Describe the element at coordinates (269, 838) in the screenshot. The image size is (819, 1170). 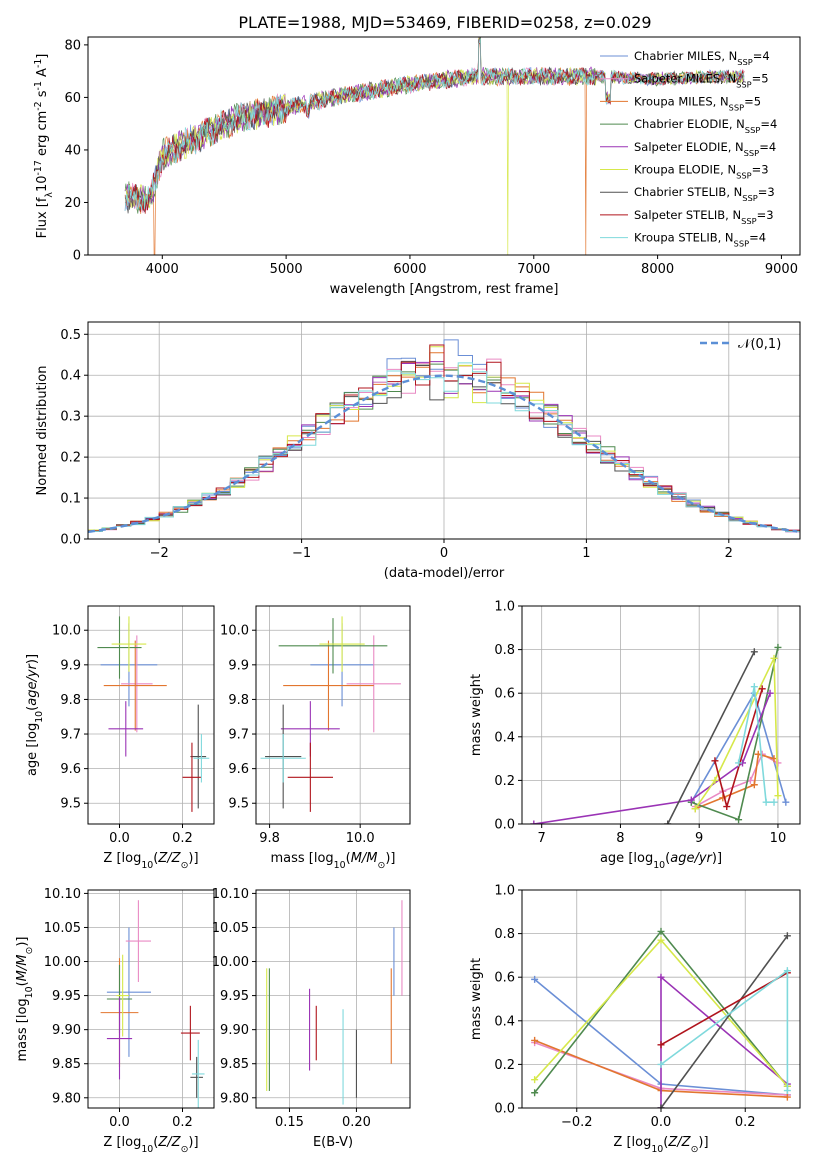
I see `x-tick-label: 9.8` at that location.